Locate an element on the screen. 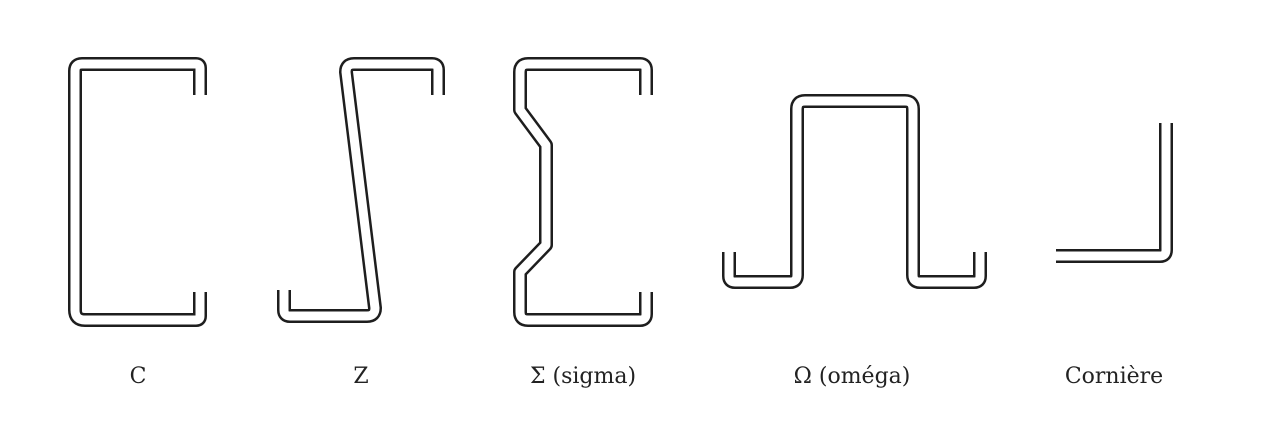  label-omega: Ω (oméga) is located at coordinates (852, 376).